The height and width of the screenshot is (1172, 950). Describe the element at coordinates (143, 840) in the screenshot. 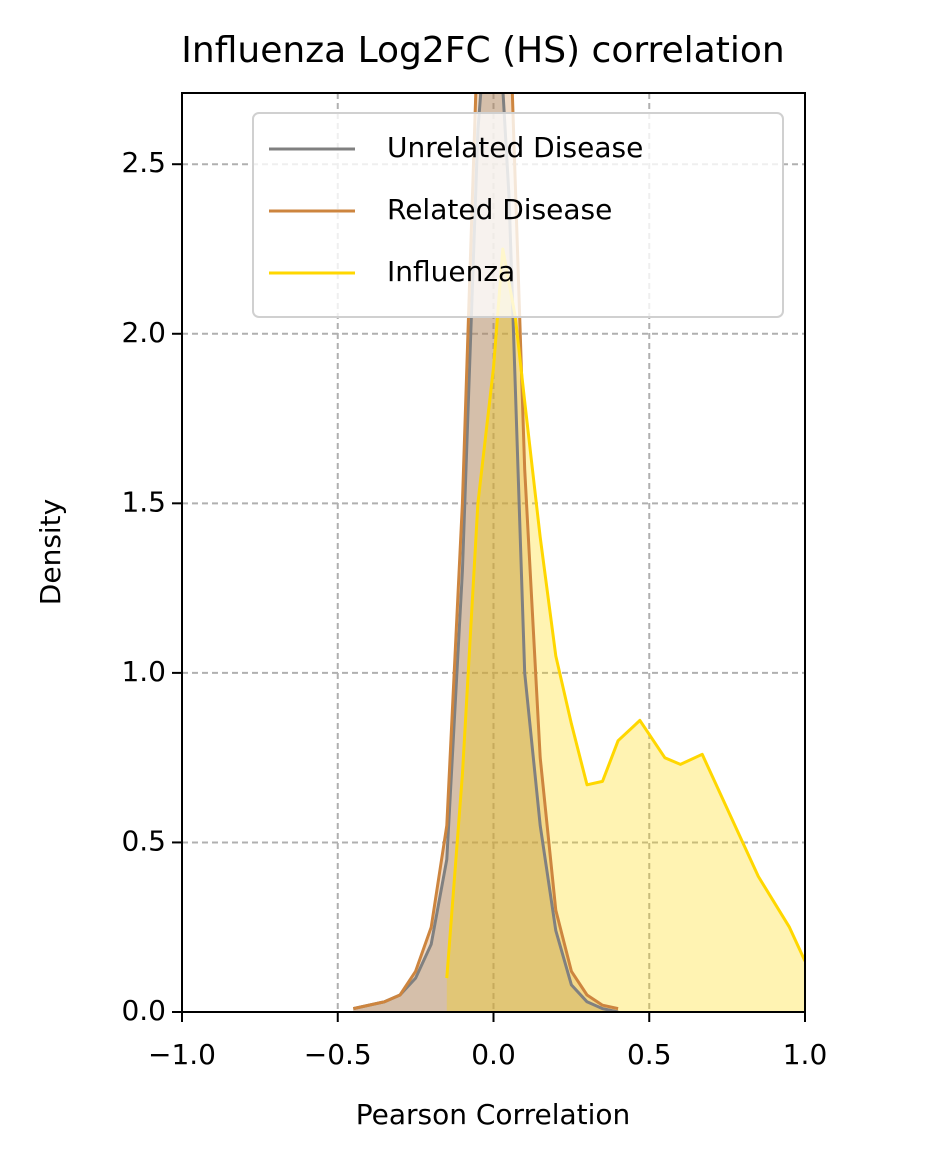

I see `y-tick-label: 0.5` at that location.